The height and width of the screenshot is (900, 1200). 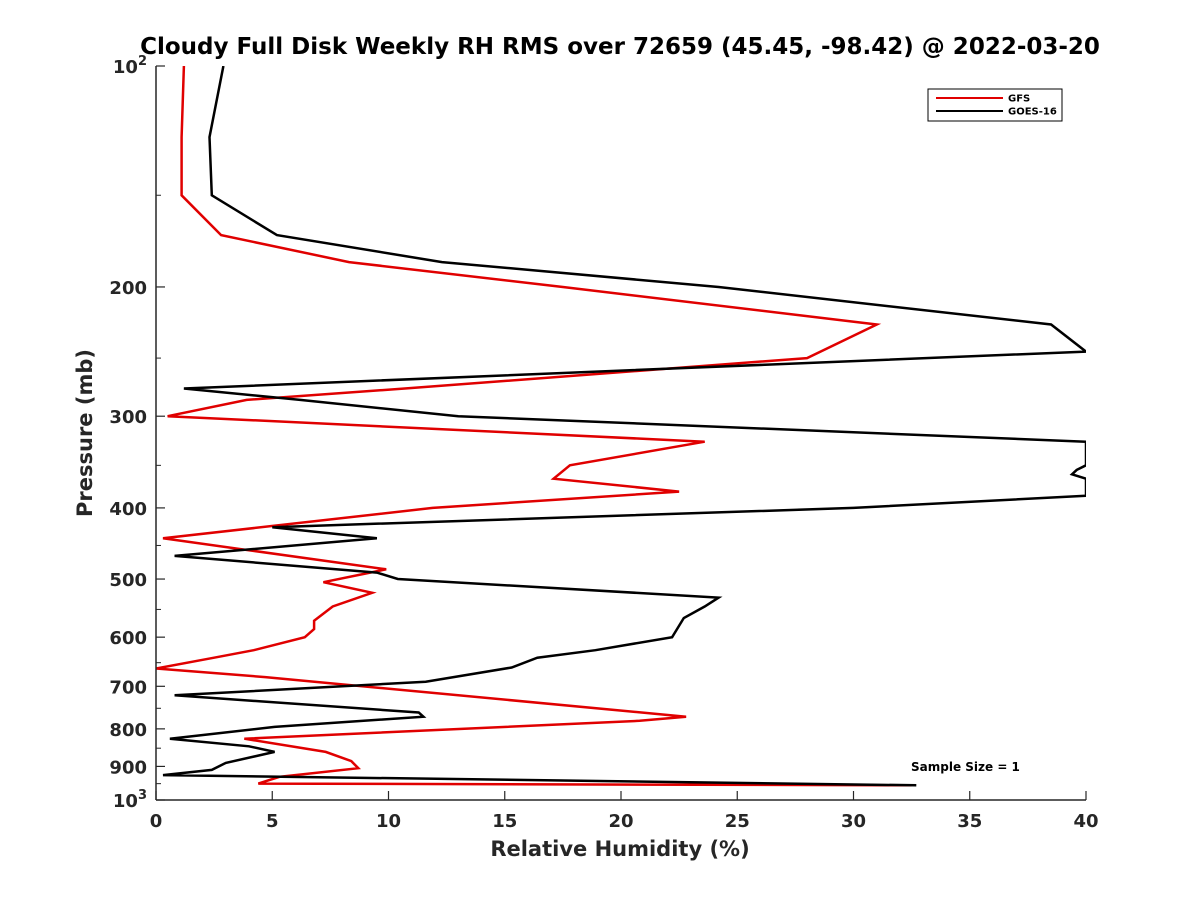 I want to click on x-axis-label: Relative Humidity (%), so click(x=619, y=849).